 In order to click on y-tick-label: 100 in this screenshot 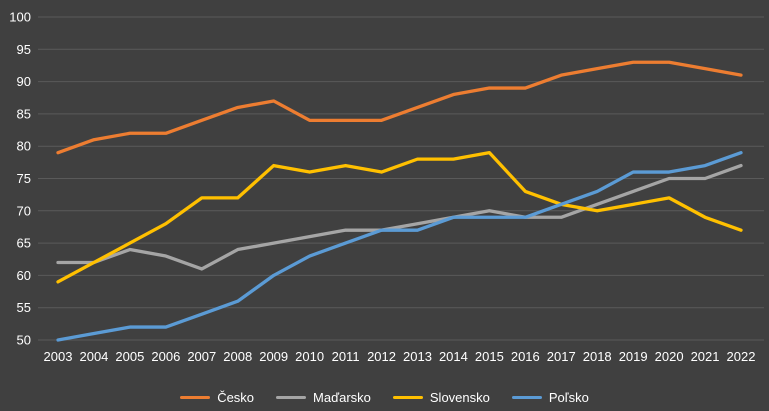, I will do `click(20, 17)`.